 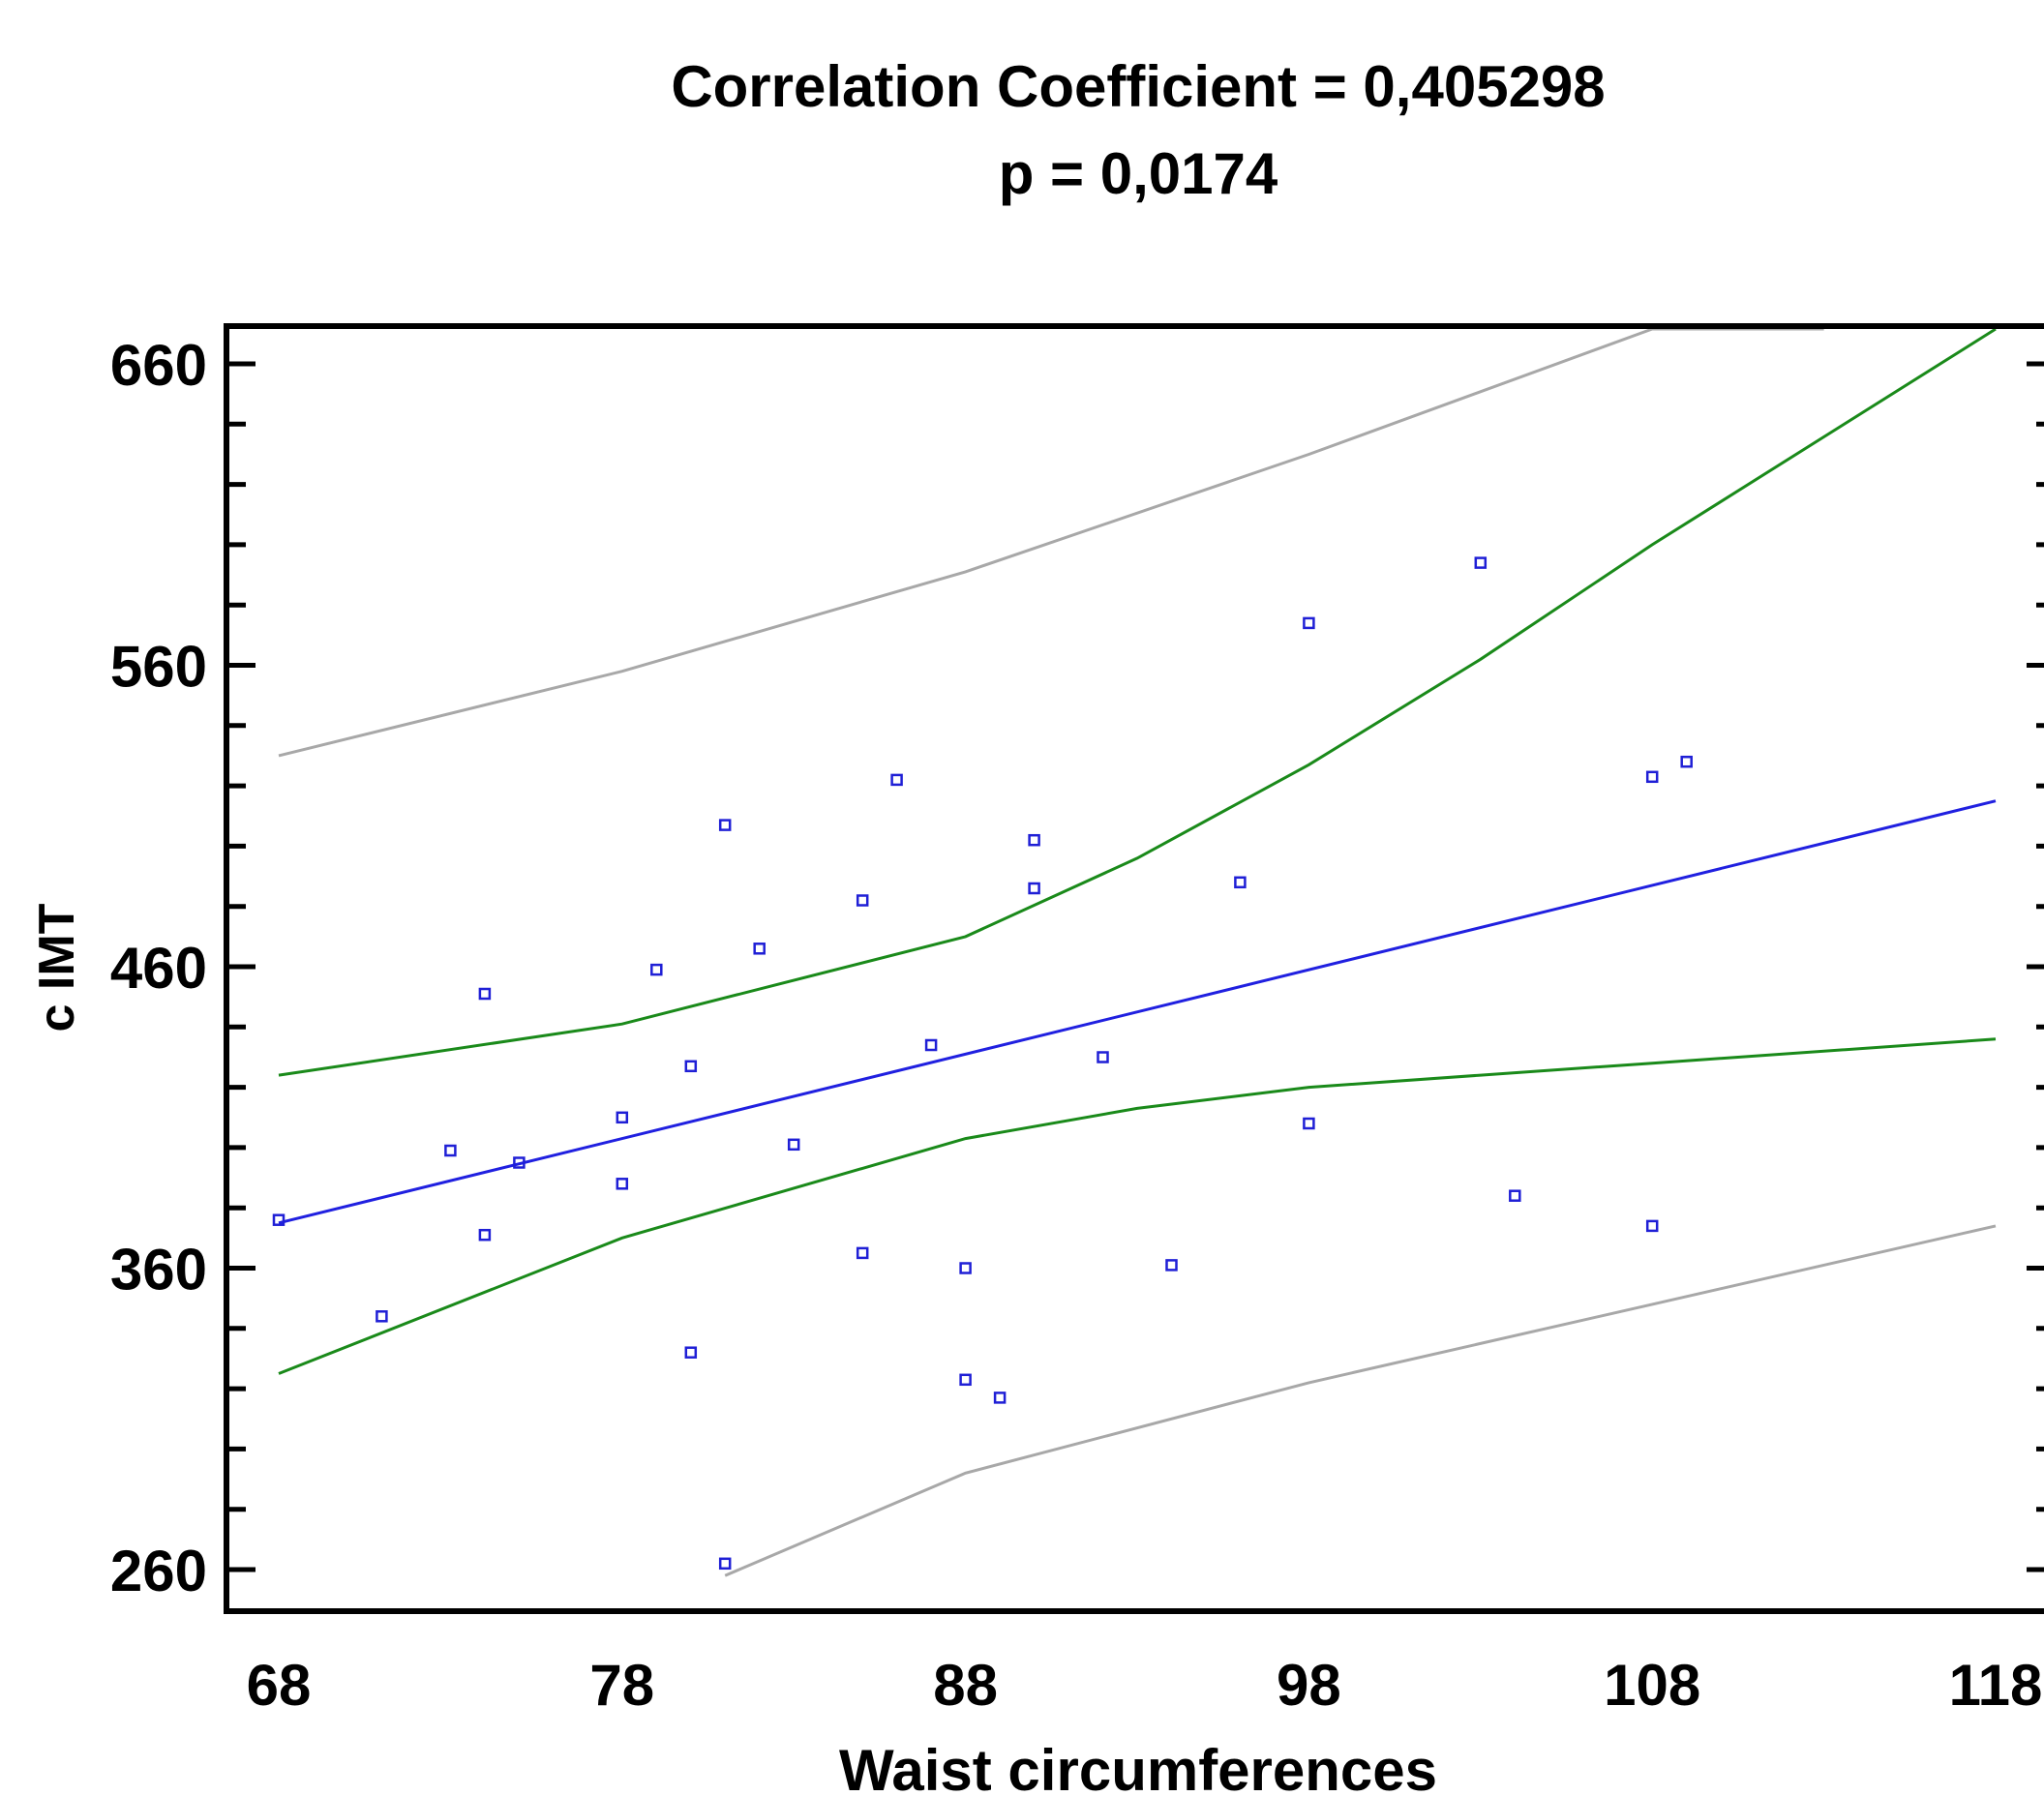 I want to click on y-tick-label: 560, so click(x=158, y=667).